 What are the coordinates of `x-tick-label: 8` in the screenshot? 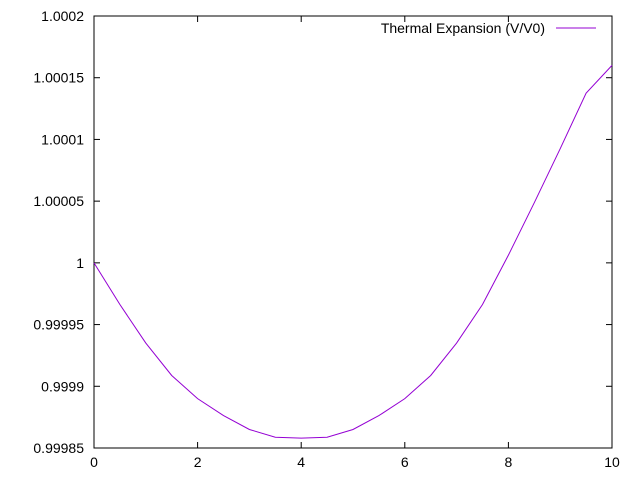 It's located at (509, 462).